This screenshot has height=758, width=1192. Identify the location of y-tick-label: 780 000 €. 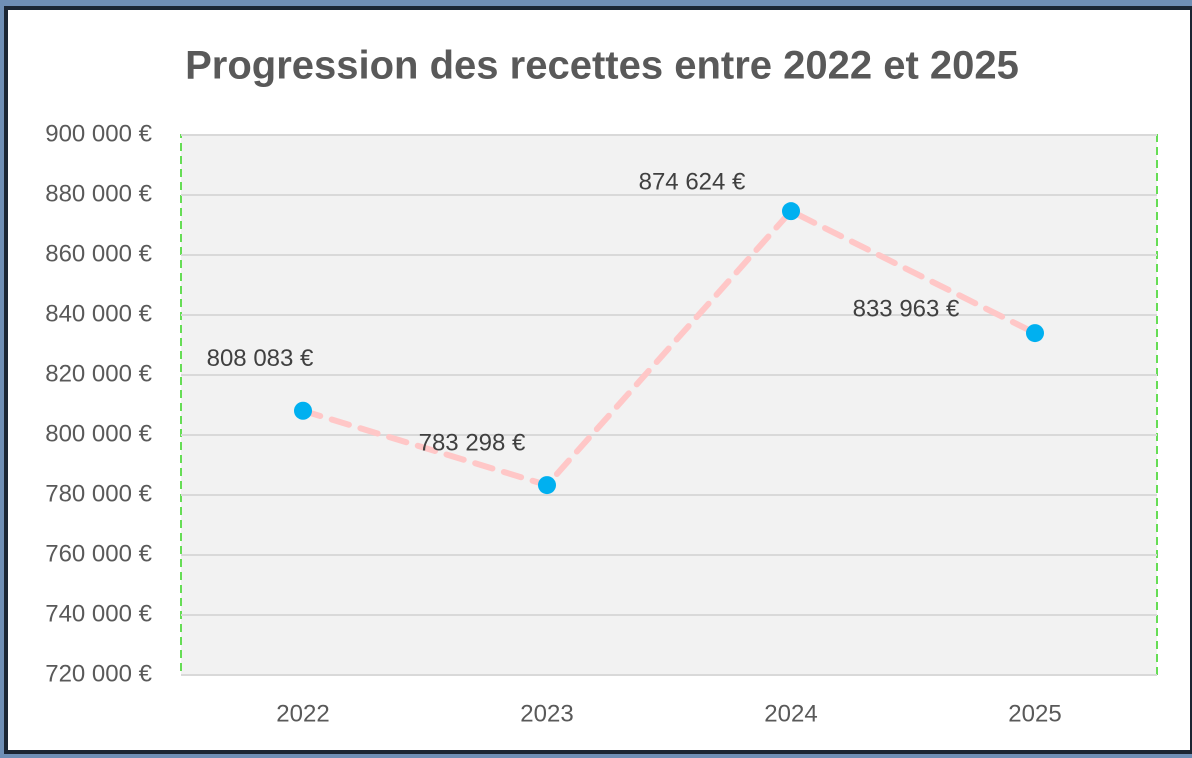
(98, 493).